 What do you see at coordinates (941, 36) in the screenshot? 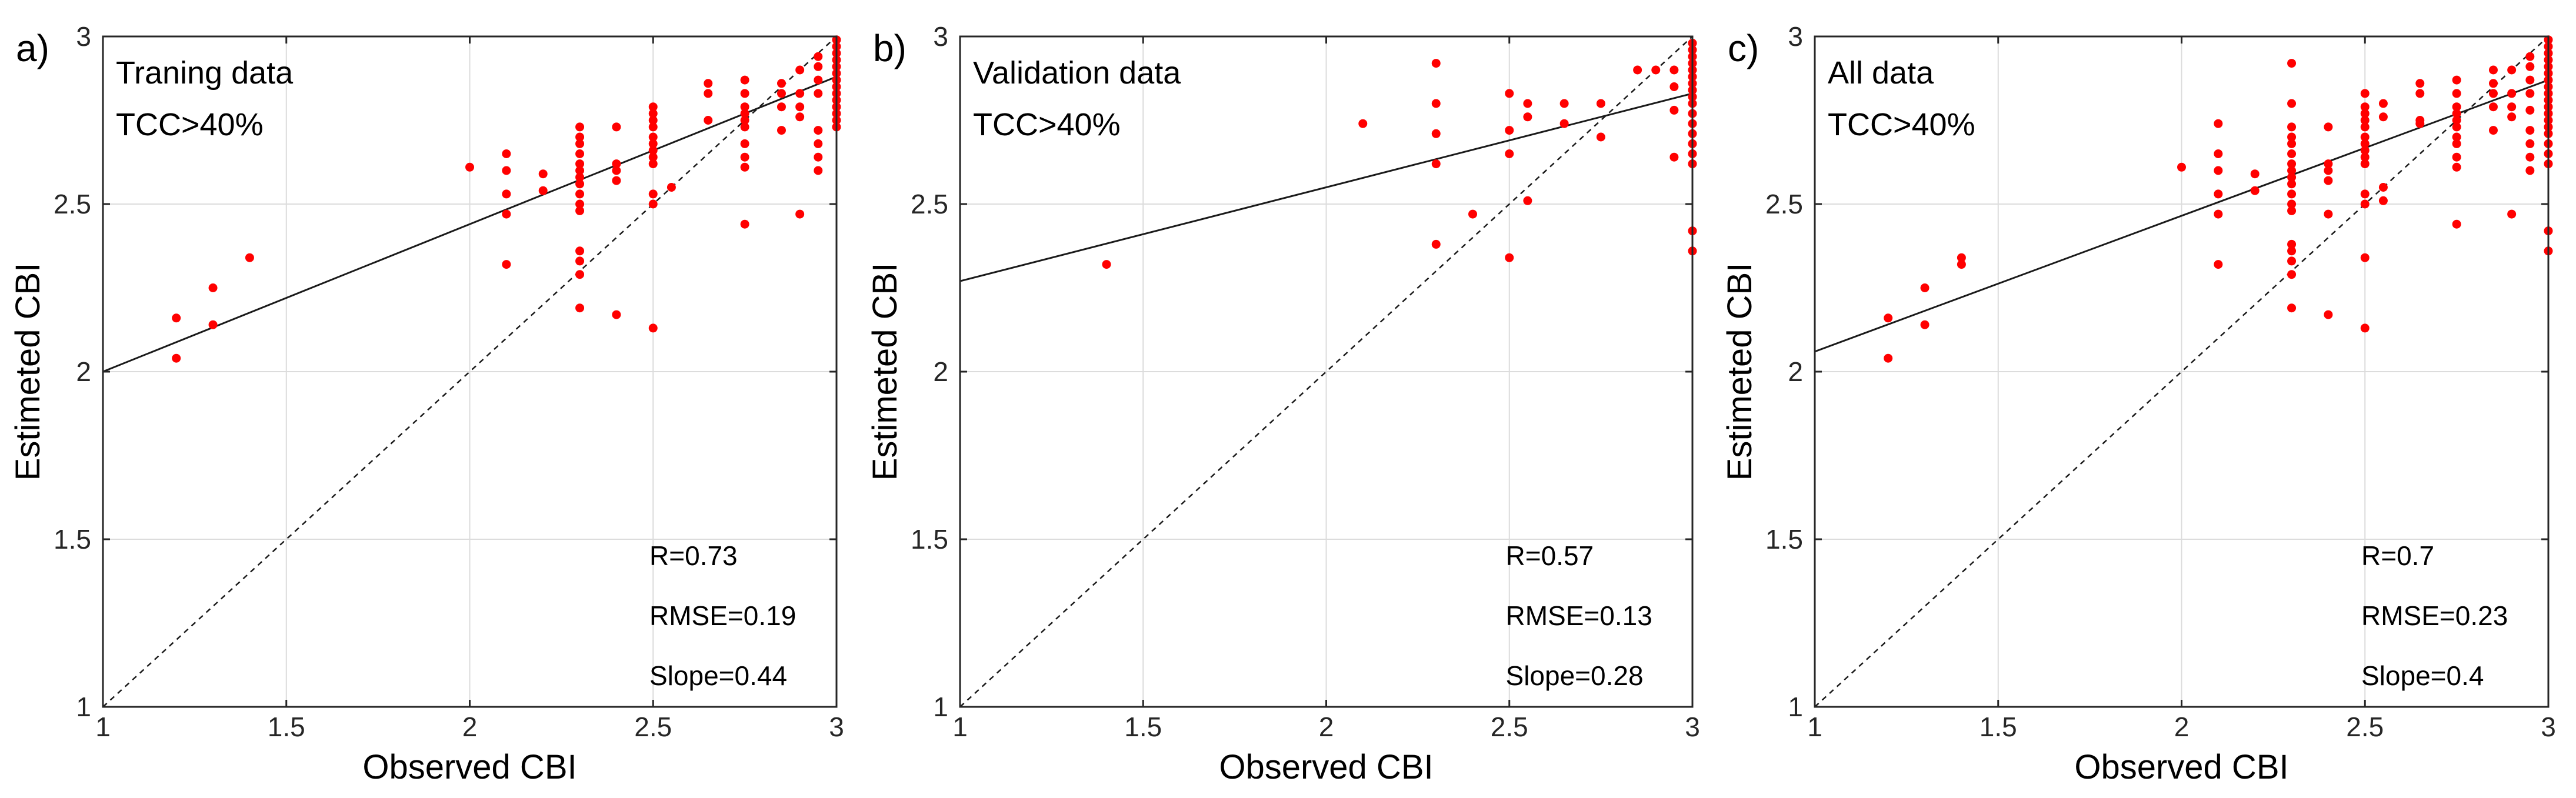
I see `y-tick-label: 3` at bounding box center [941, 36].